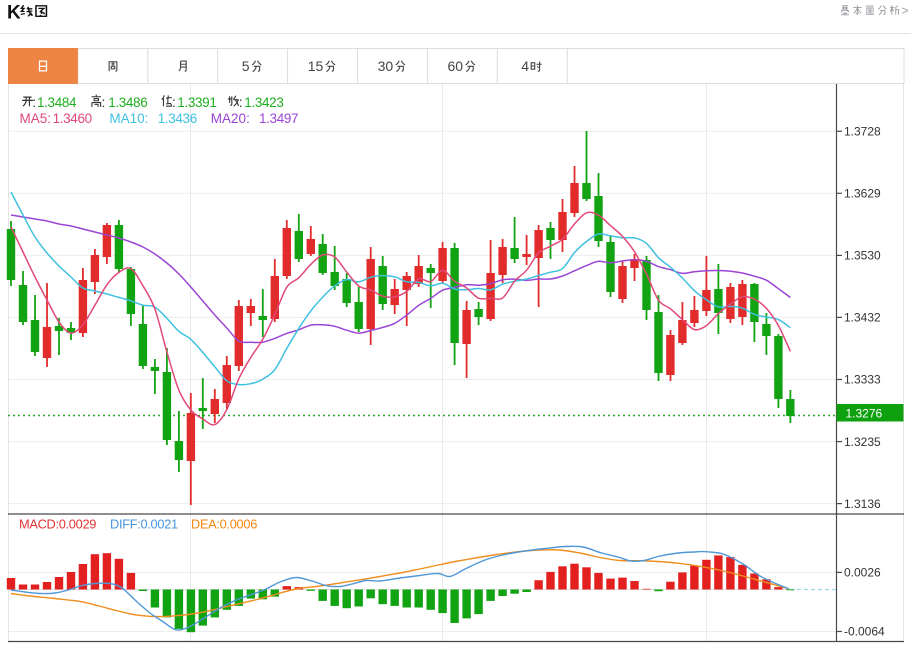 Image resolution: width=911 pixels, height=652 pixels. I want to click on svg-text: 1.3423, so click(263, 102).